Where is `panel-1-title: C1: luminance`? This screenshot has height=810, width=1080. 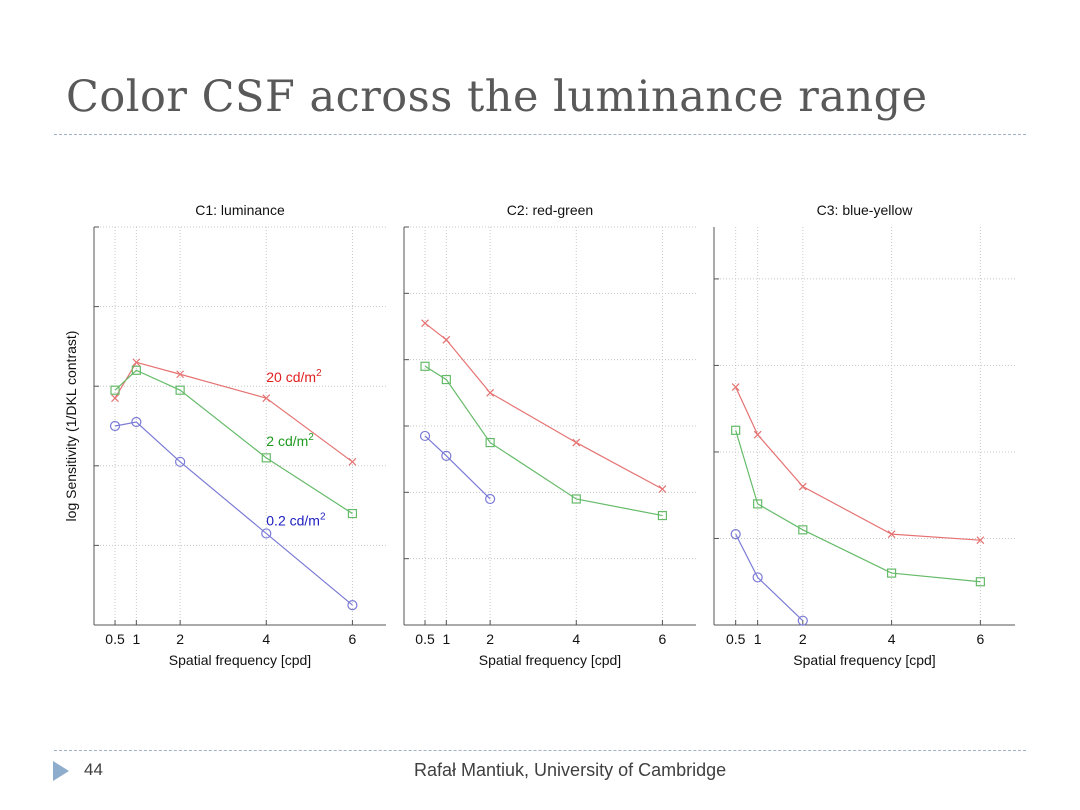 panel-1-title: C1: luminance is located at coordinates (240, 210).